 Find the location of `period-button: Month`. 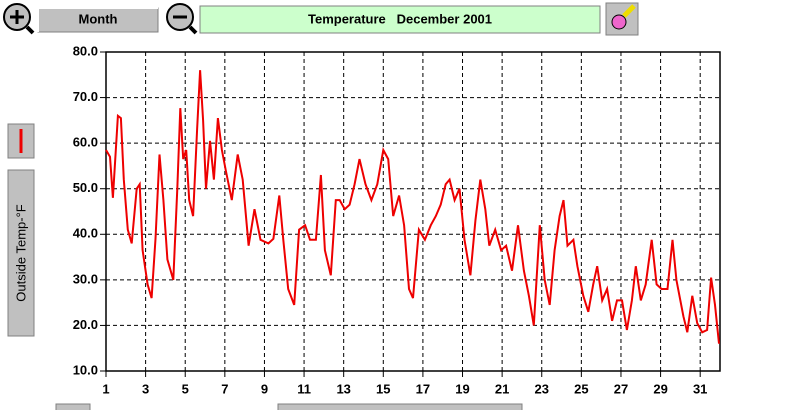

period-button: Month is located at coordinates (98, 20).